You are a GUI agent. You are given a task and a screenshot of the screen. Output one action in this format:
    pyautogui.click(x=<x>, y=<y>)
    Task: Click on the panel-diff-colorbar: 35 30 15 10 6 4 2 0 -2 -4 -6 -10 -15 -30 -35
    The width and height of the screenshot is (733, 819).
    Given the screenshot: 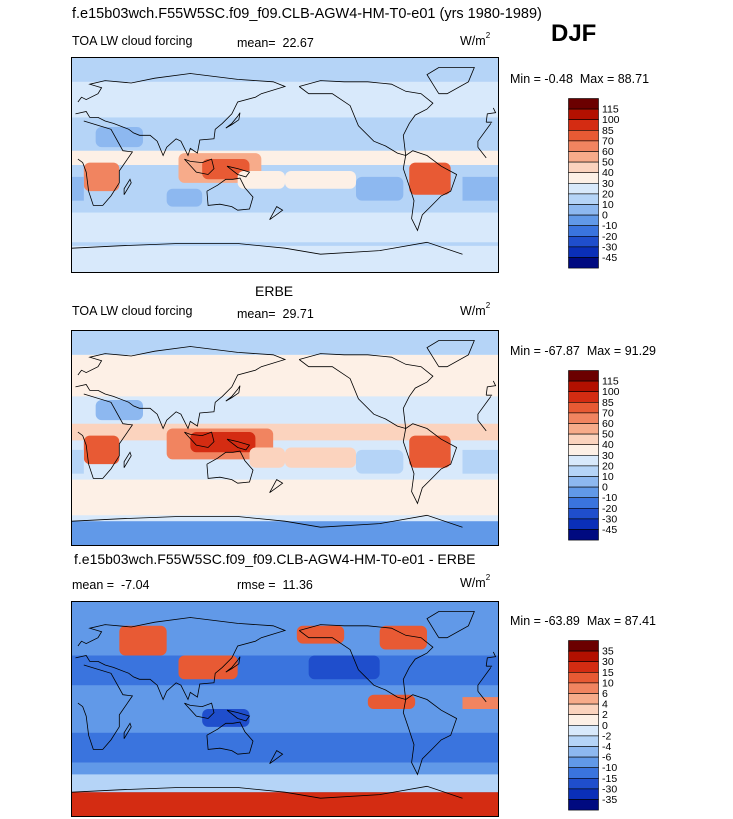 What is the action you would take?
    pyautogui.click(x=608, y=727)
    